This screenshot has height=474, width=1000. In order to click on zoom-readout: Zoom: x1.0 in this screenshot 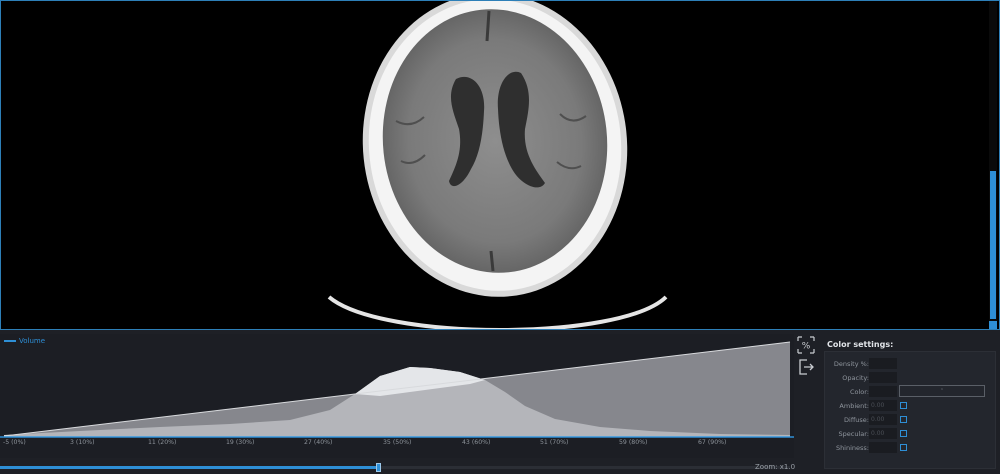, I will do `click(775, 467)`.